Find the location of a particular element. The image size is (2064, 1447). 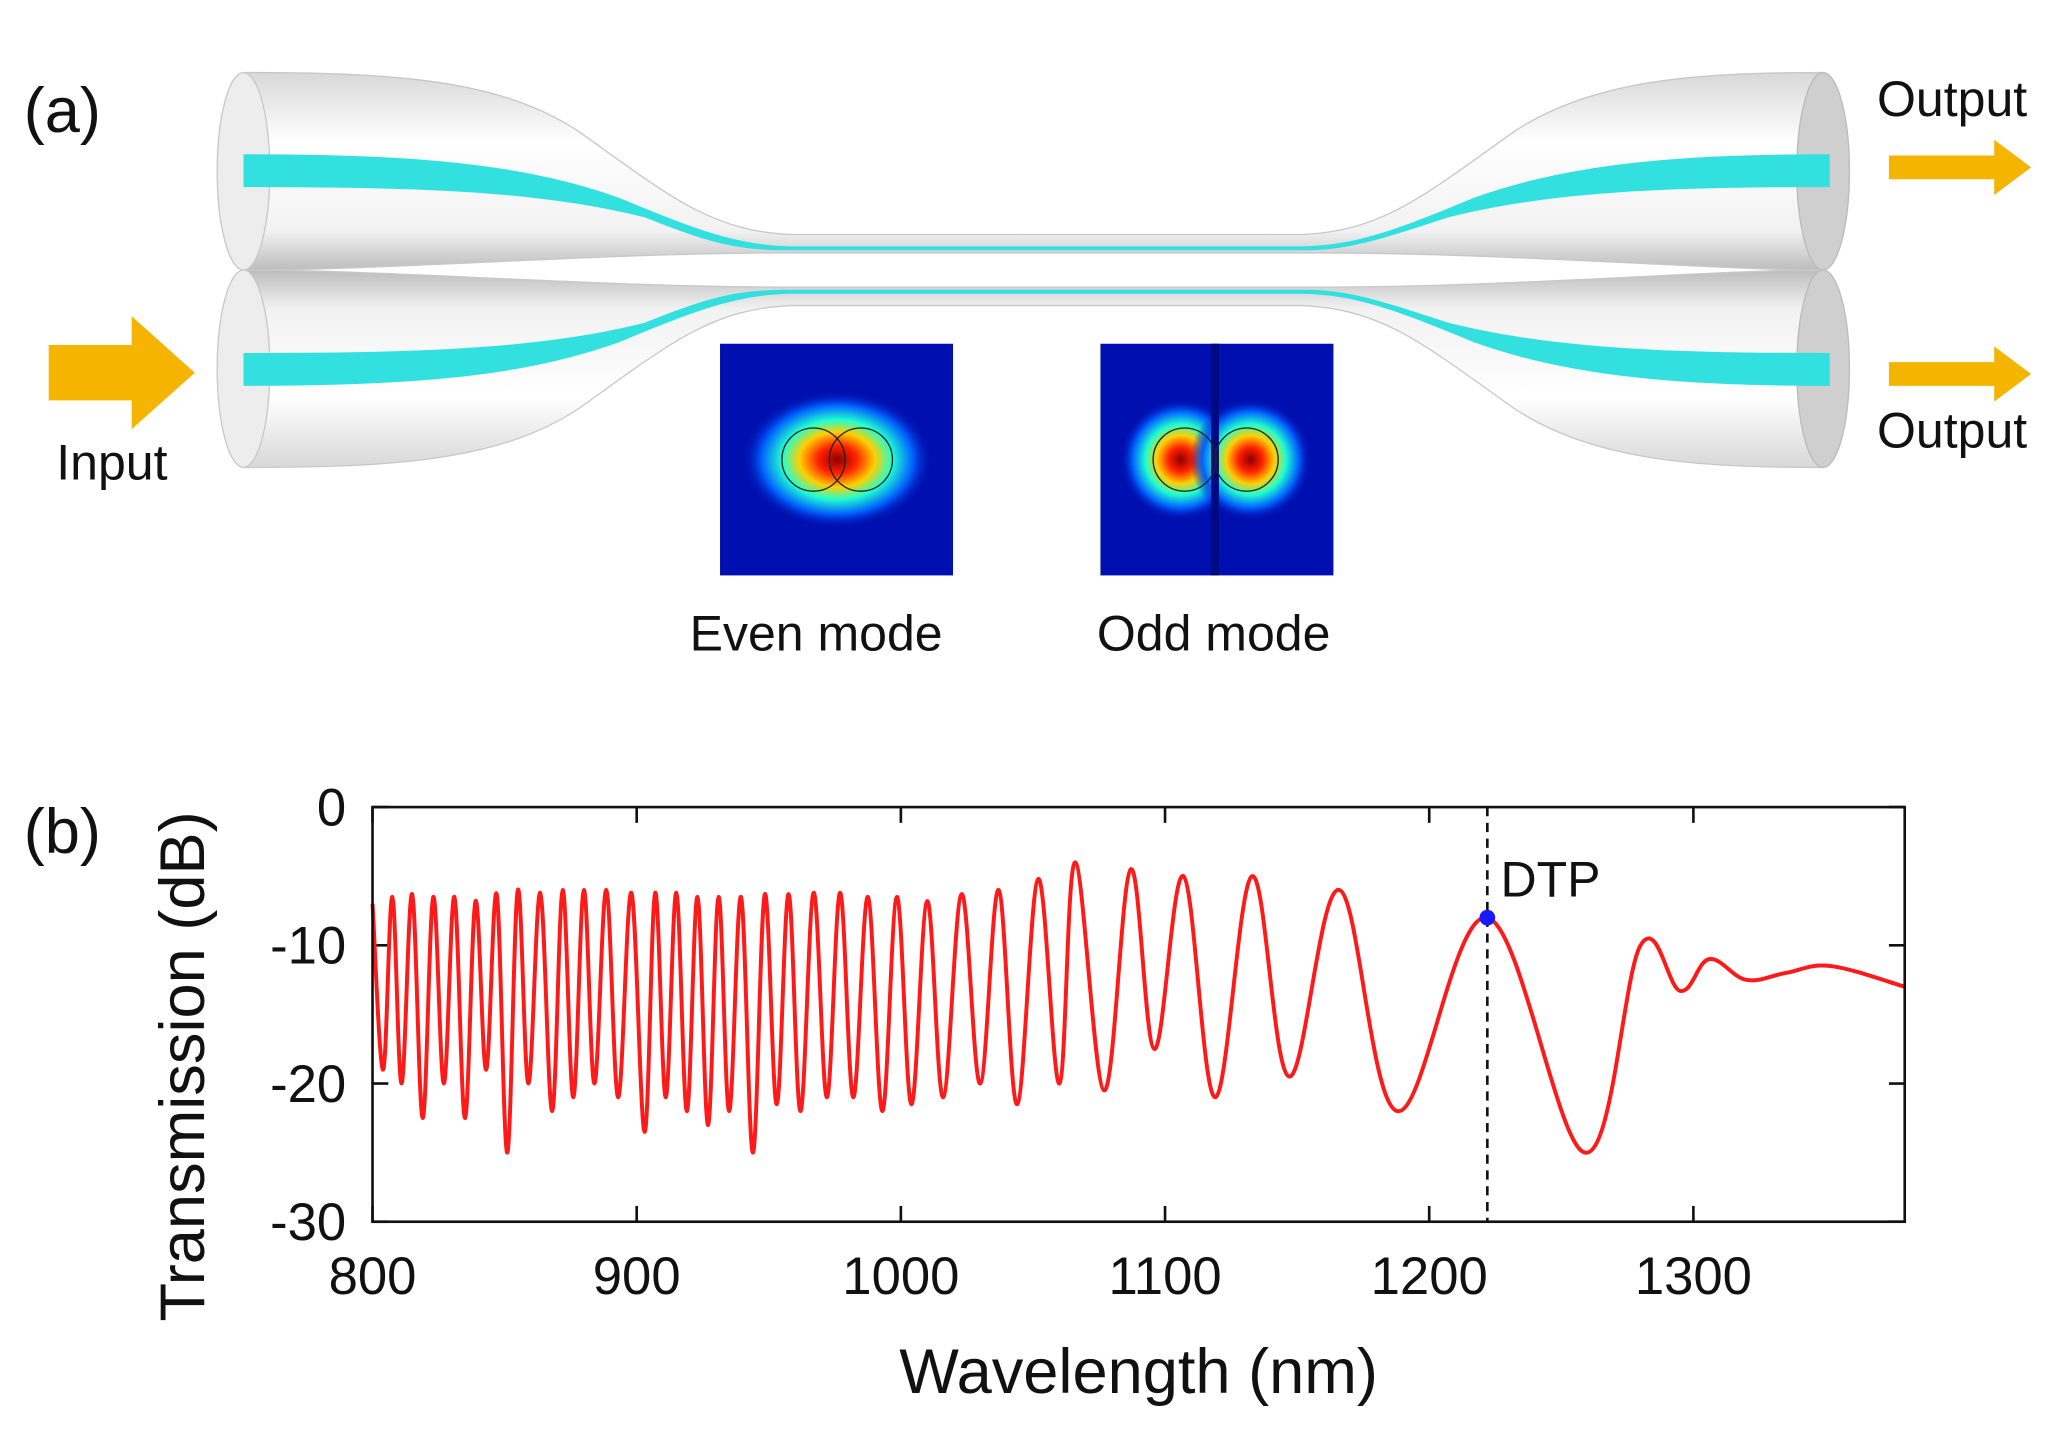

y-tick-label: -30 is located at coordinates (308, 1222).